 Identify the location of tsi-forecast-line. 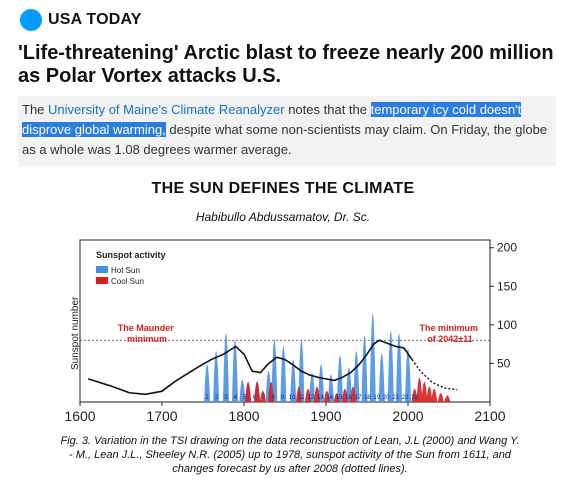
(434, 375).